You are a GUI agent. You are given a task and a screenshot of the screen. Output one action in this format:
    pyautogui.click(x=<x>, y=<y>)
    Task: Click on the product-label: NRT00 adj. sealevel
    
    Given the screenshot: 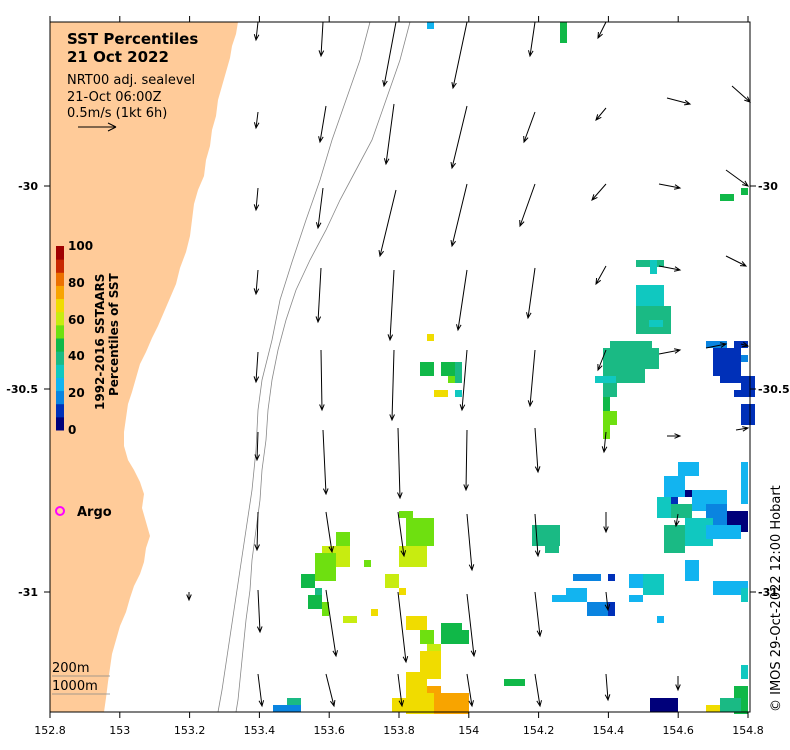 What is the action you would take?
    pyautogui.click(x=131, y=80)
    